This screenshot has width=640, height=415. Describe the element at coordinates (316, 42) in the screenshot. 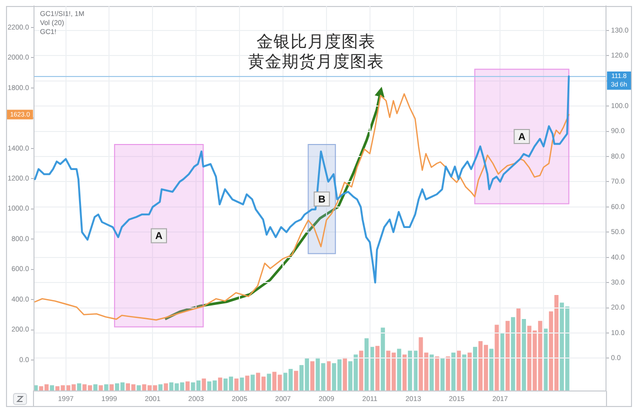

I see `text: 金银比月度图表` at that location.